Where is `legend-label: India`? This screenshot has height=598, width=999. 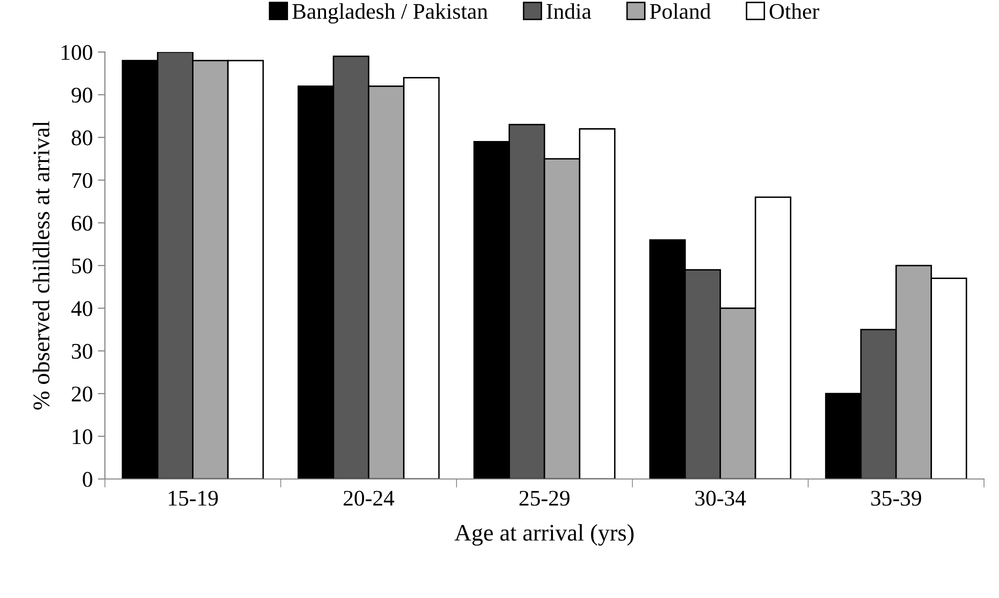 legend-label: India is located at coordinates (569, 11).